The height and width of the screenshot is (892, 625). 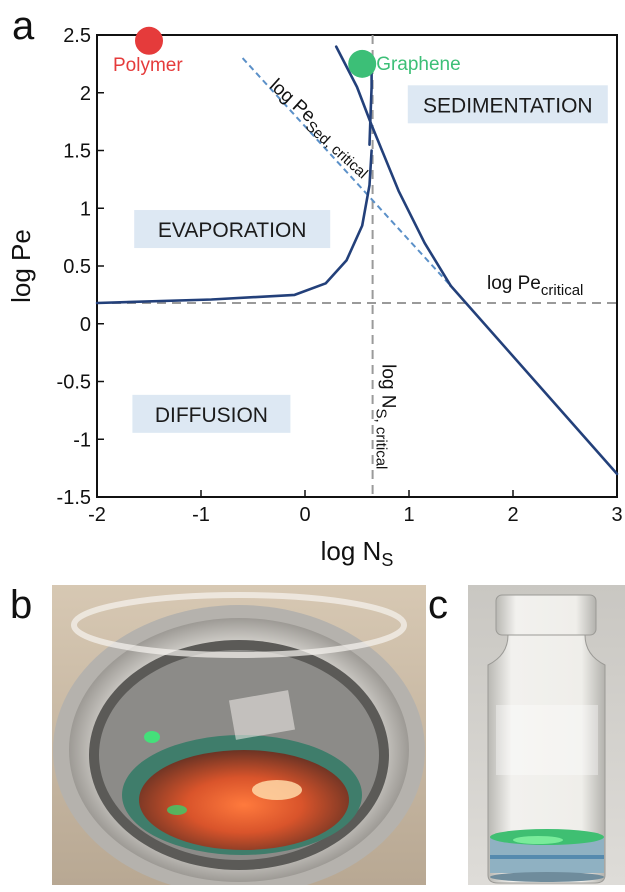 What do you see at coordinates (85, 94) in the screenshot?
I see `y-tick-label: 2` at bounding box center [85, 94].